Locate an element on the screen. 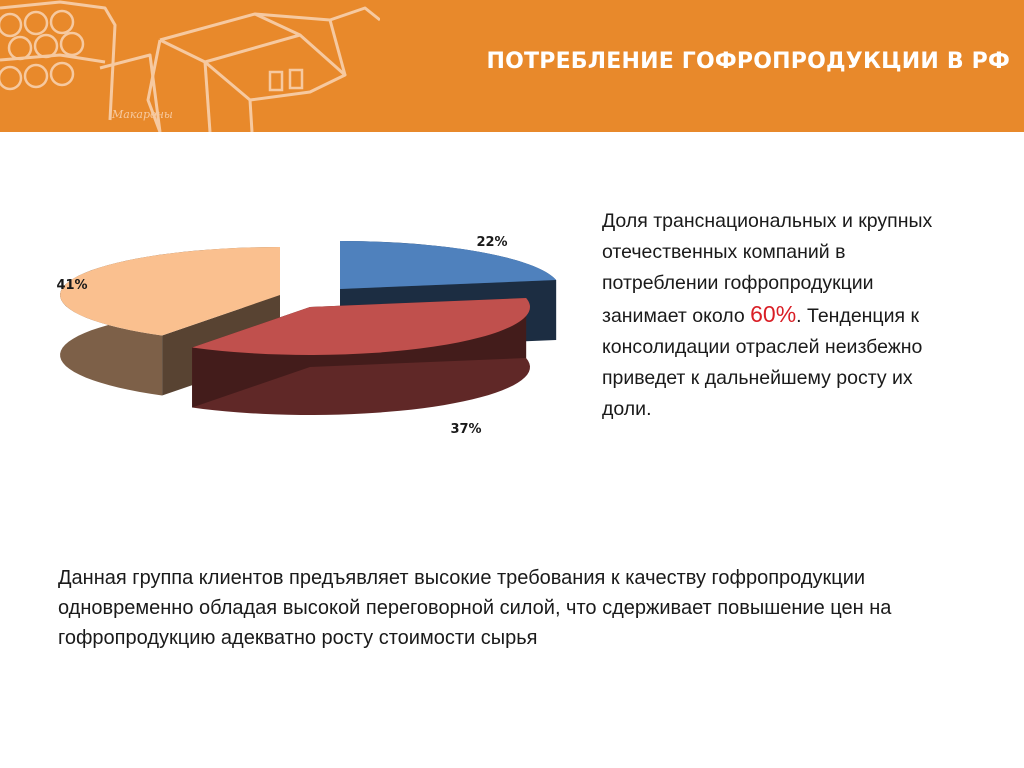  box-label-text: Макароны is located at coordinates (142, 114).